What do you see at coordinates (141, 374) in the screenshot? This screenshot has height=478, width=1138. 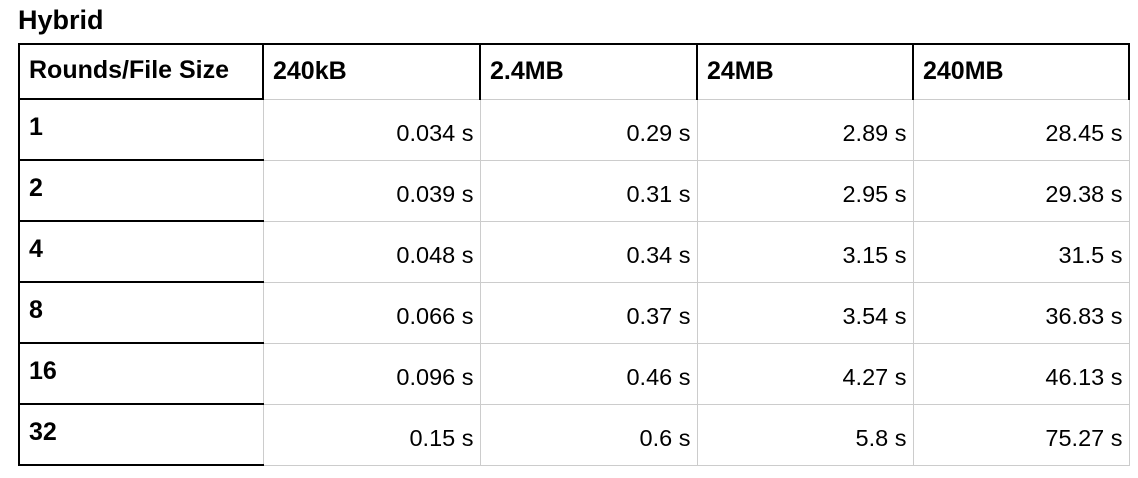 I see `row-label-16: 16` at bounding box center [141, 374].